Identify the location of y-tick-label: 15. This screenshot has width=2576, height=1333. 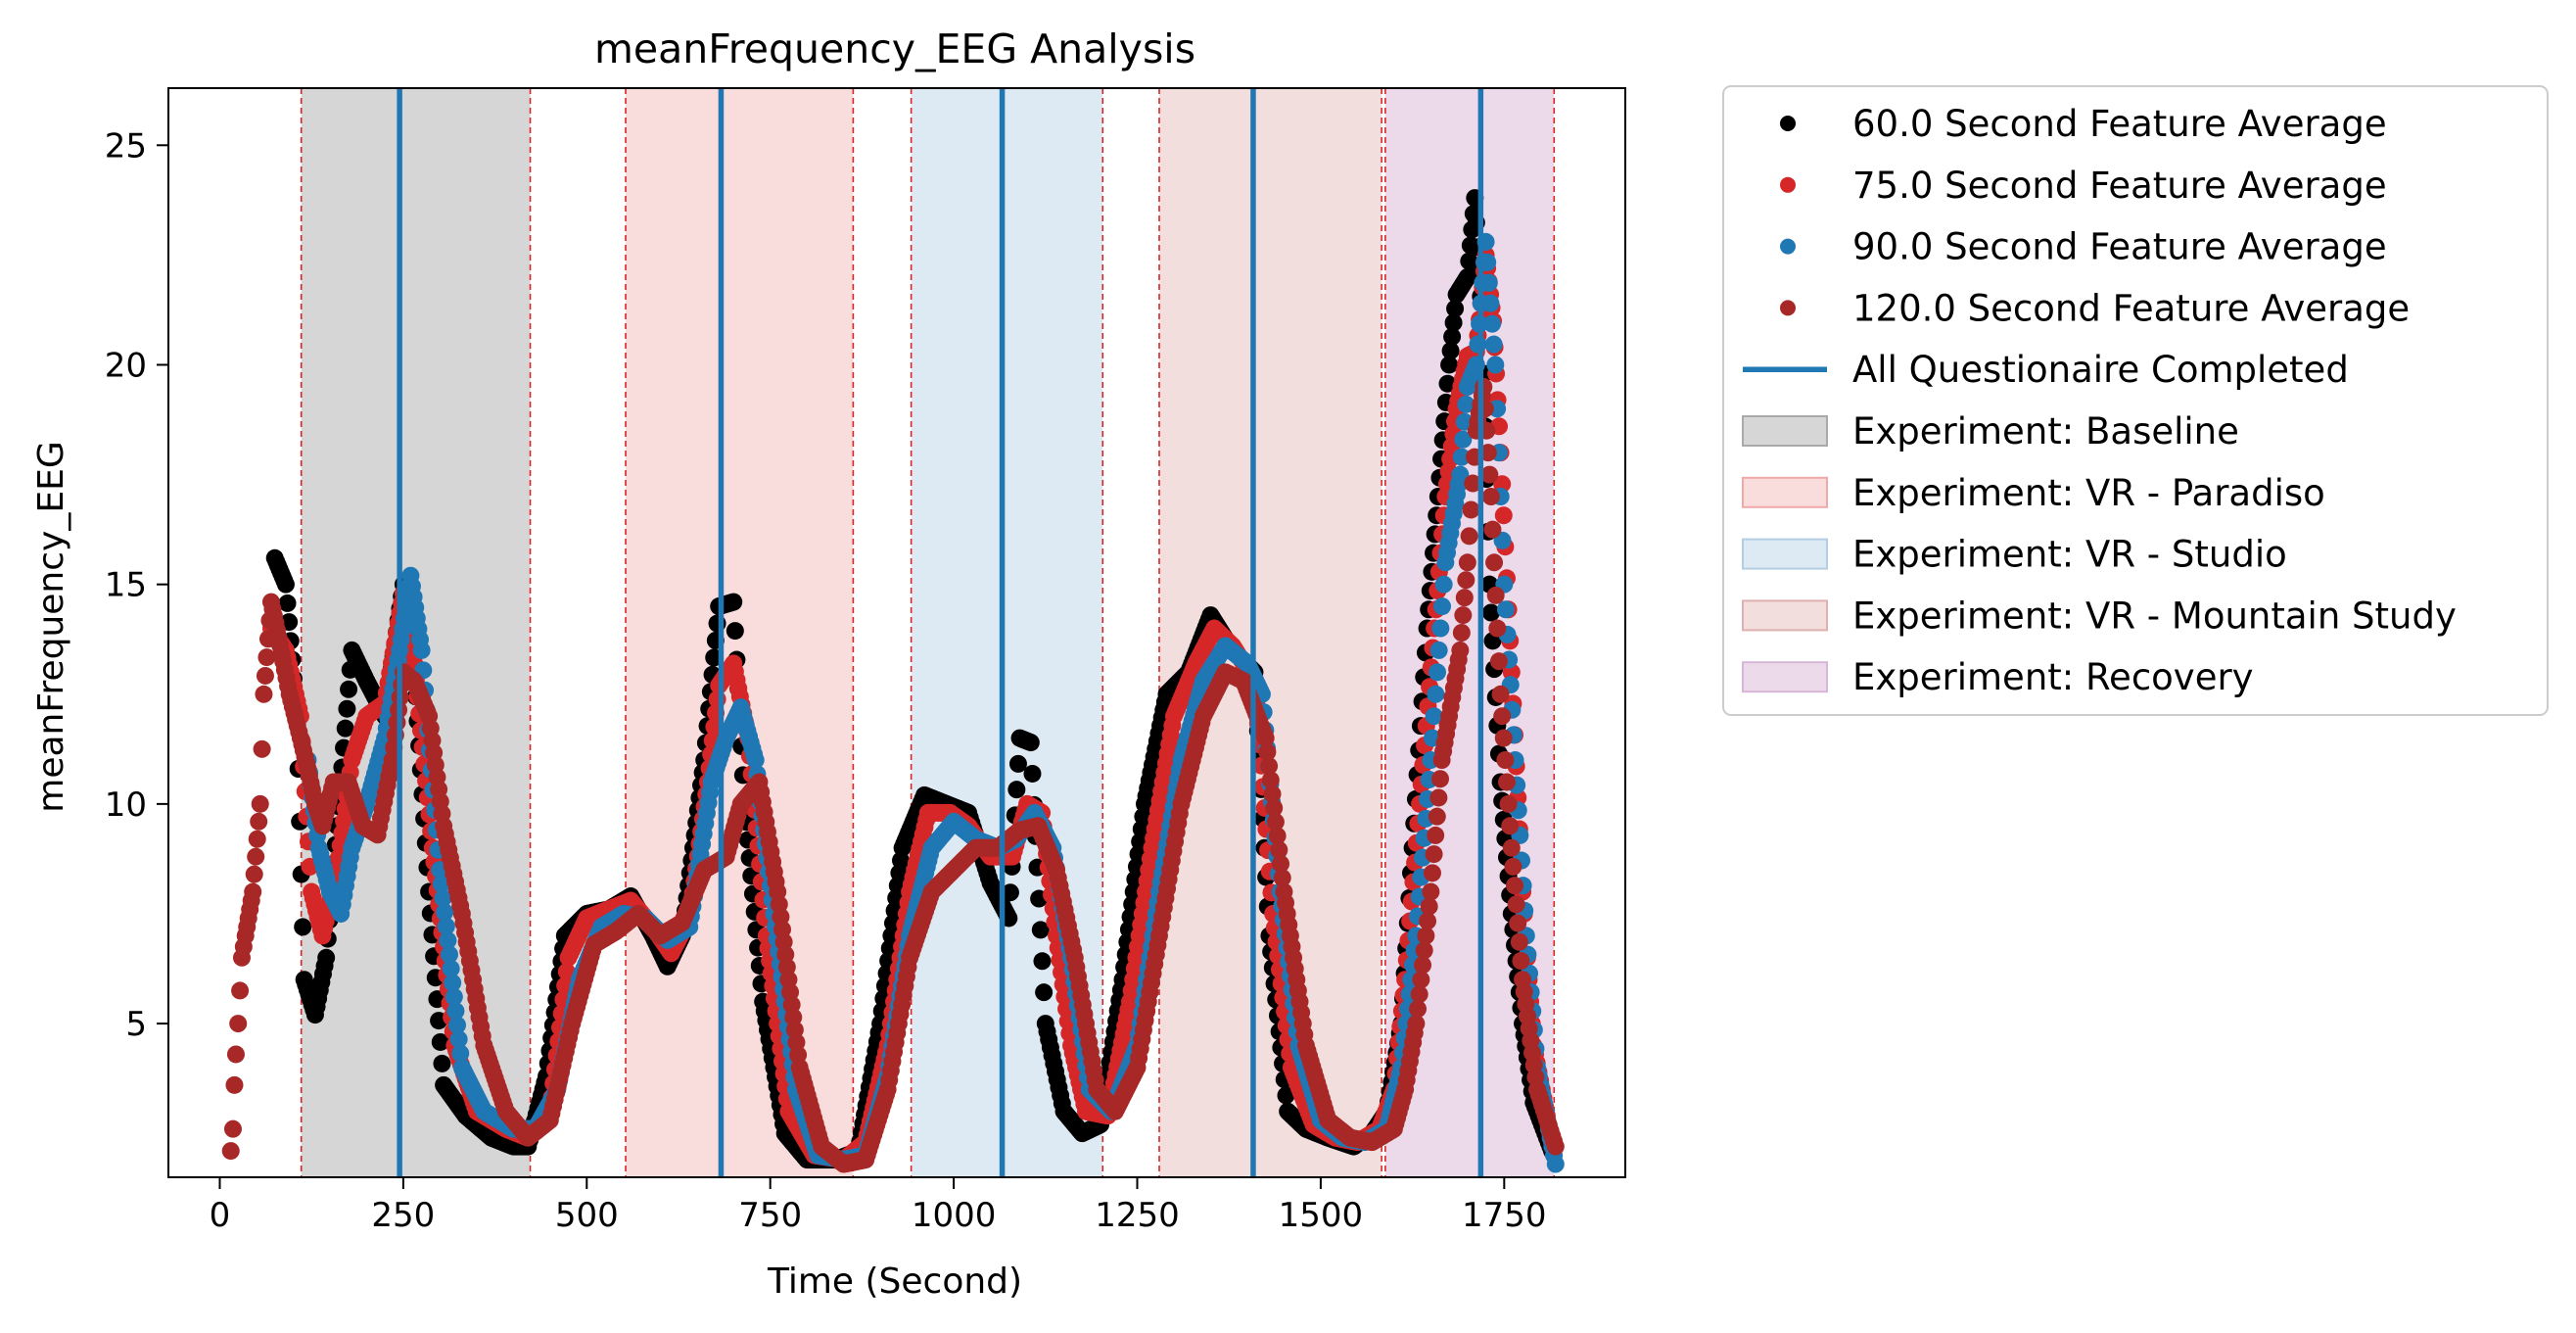
(126, 585).